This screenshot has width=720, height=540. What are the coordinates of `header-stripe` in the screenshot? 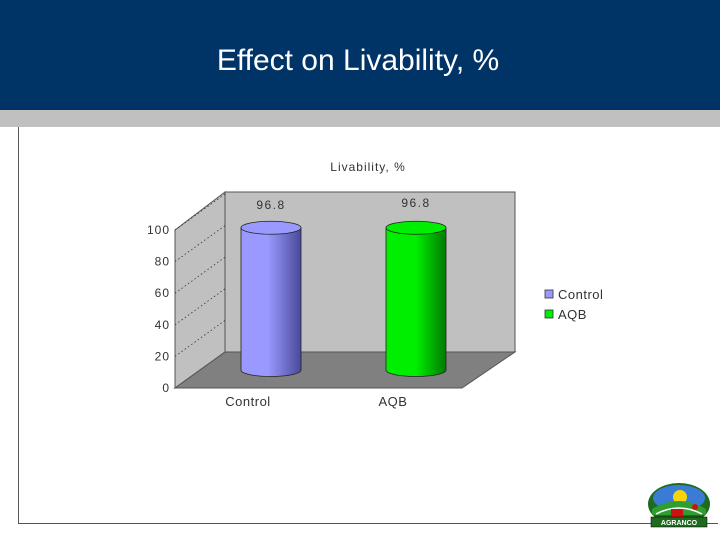 It's located at (360, 118).